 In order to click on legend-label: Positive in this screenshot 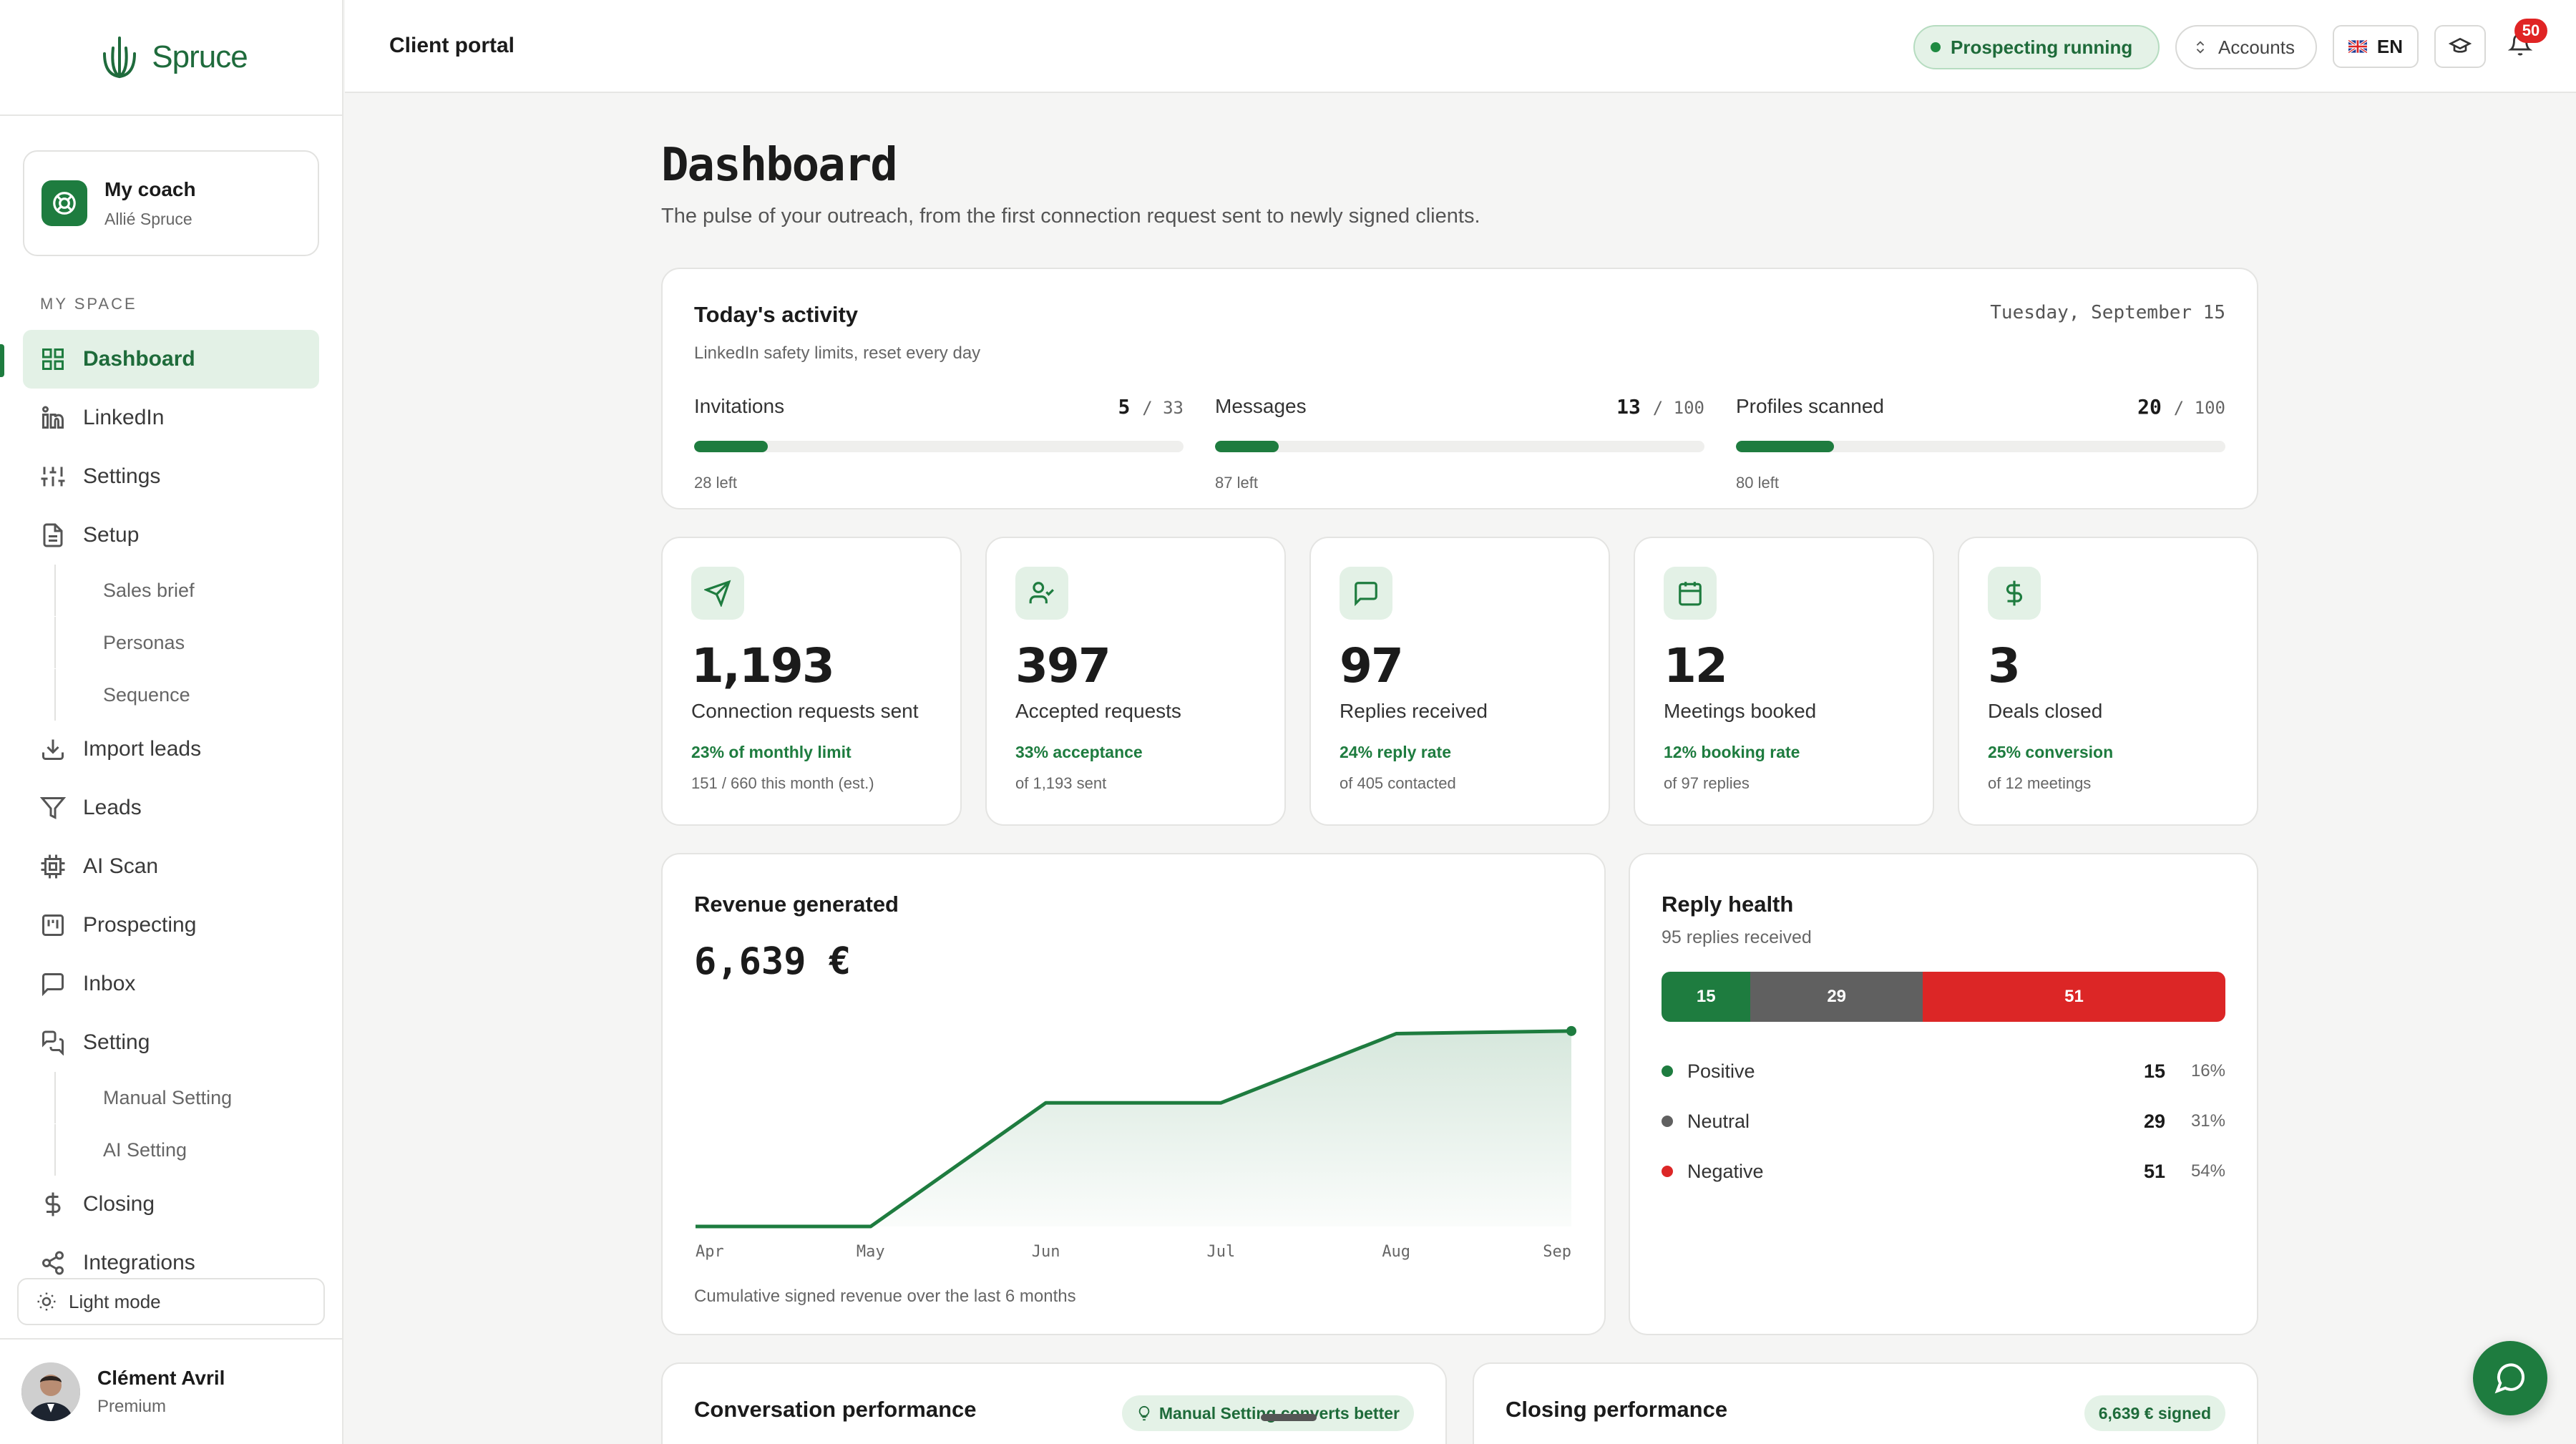, I will do `click(1721, 1071)`.